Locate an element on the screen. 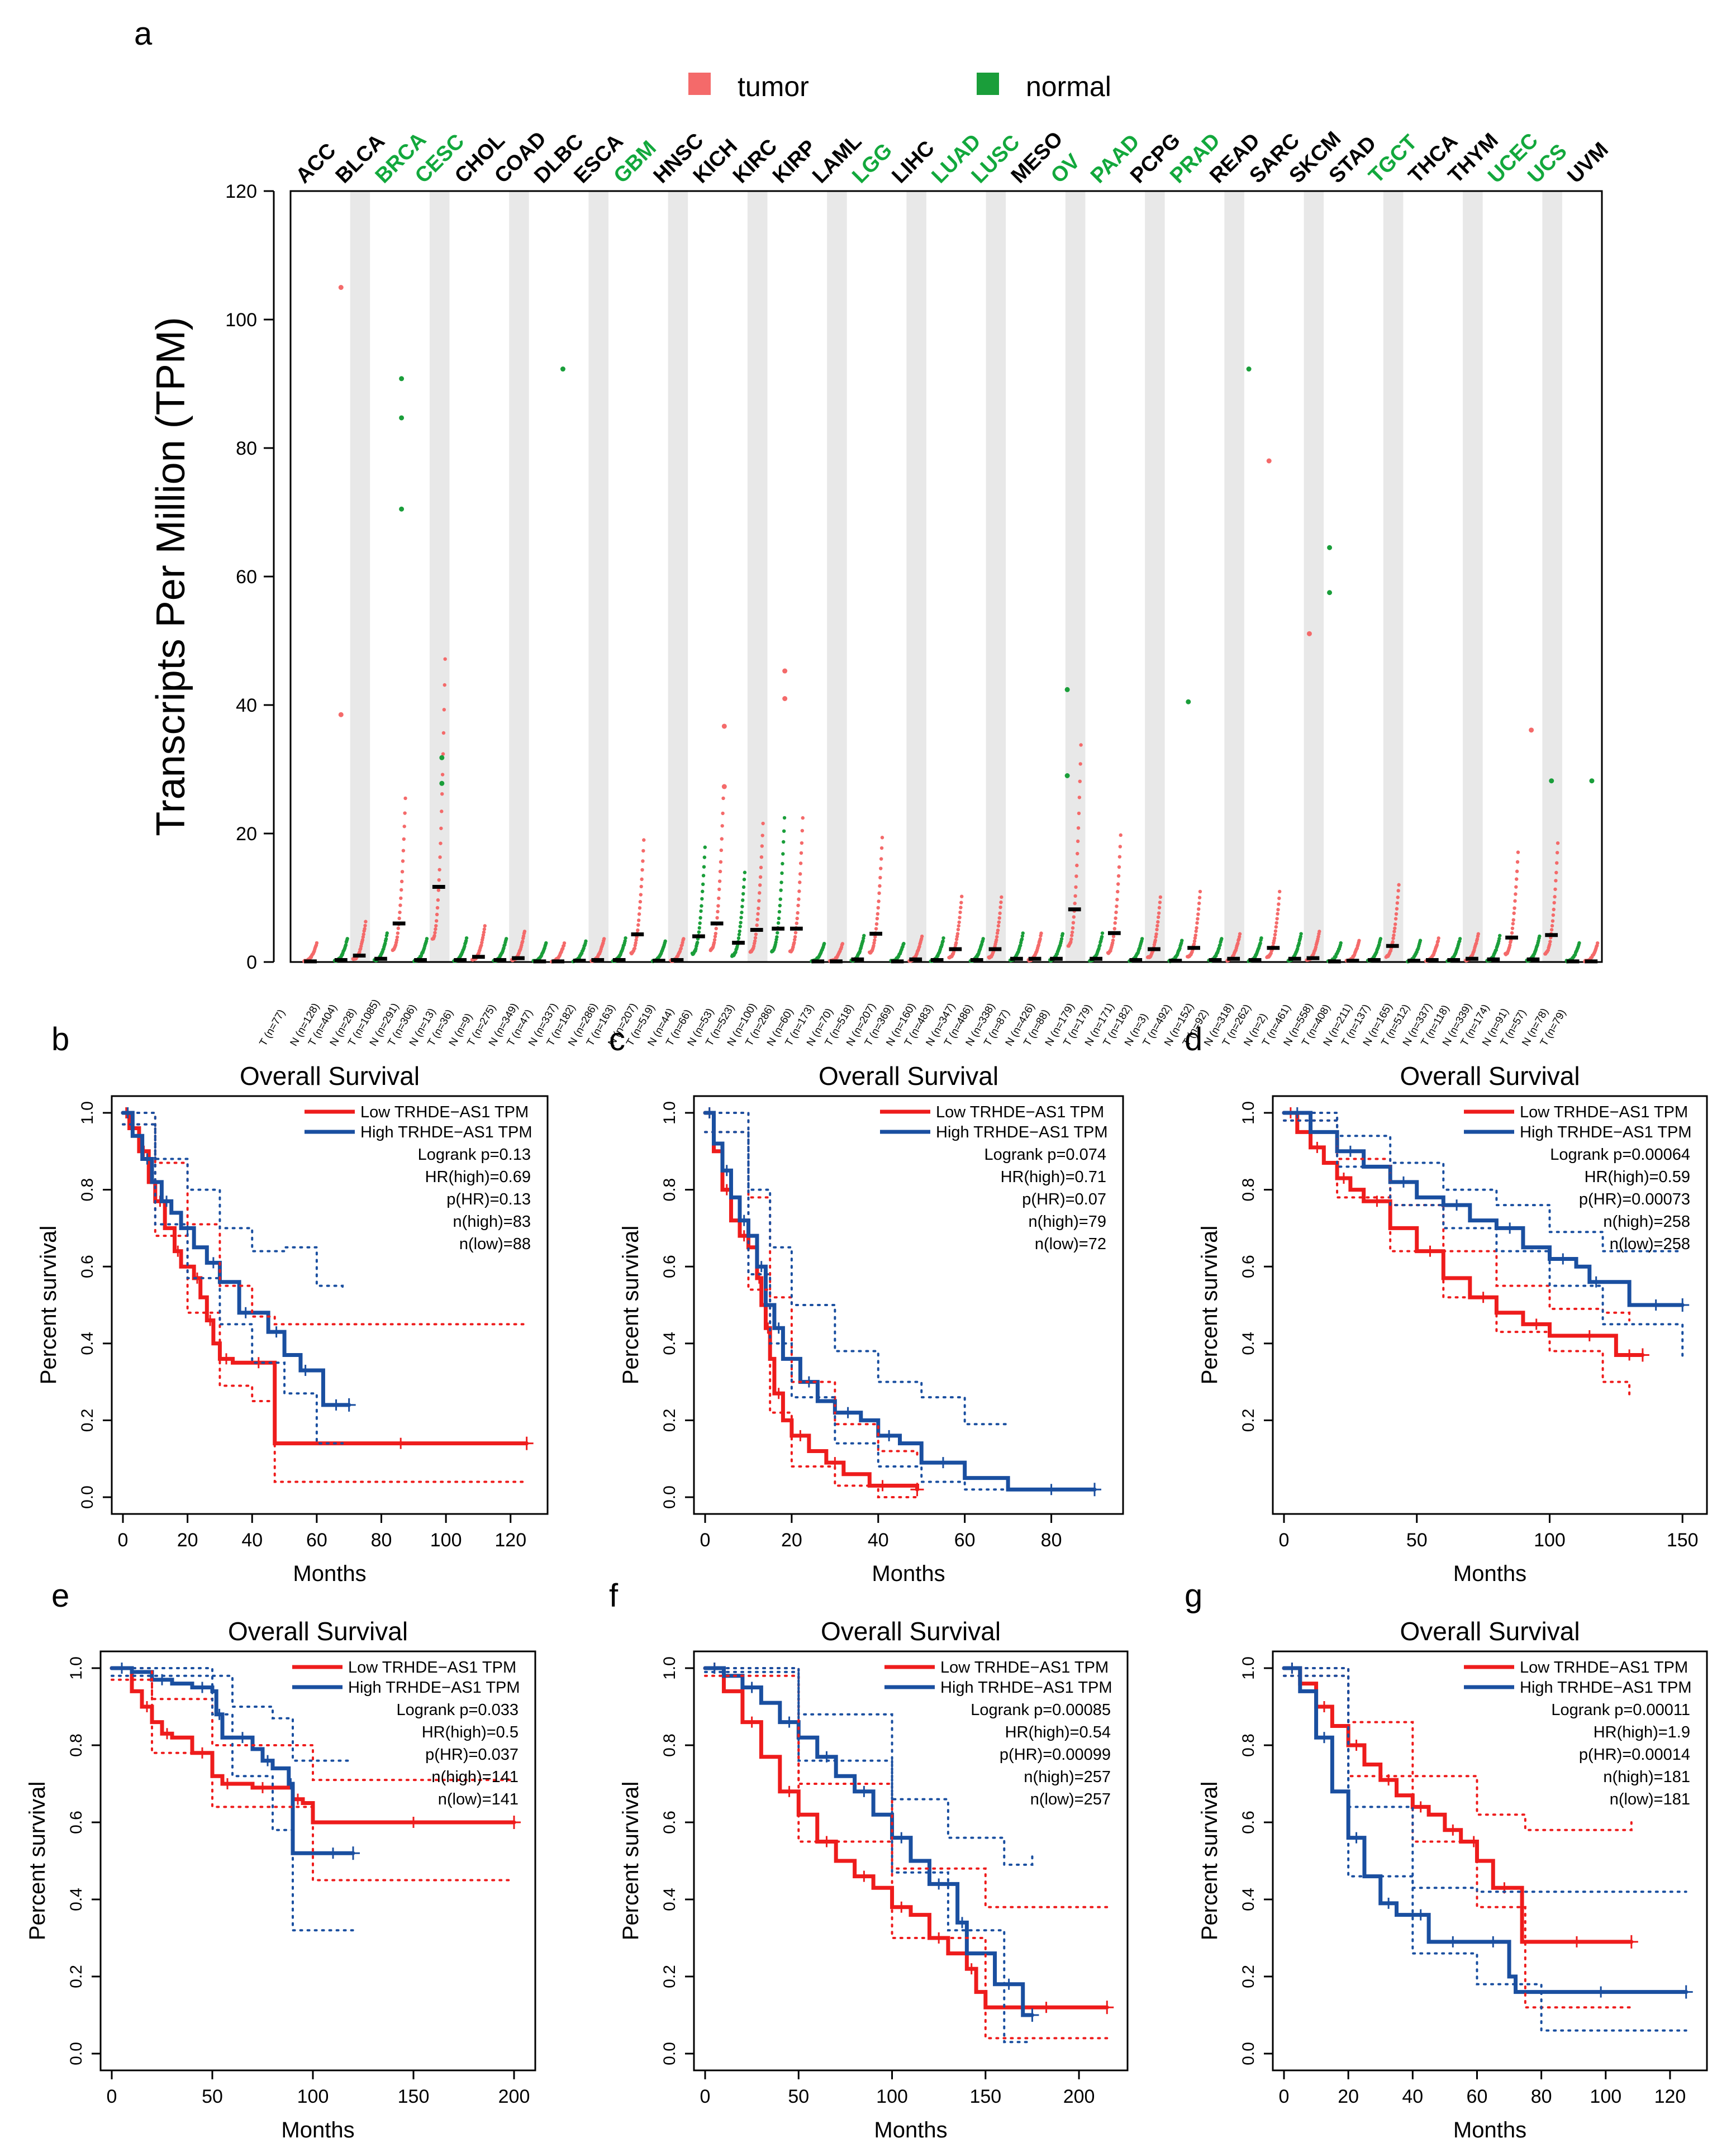  survival-curve-high-d is located at coordinates (1483, 1209).